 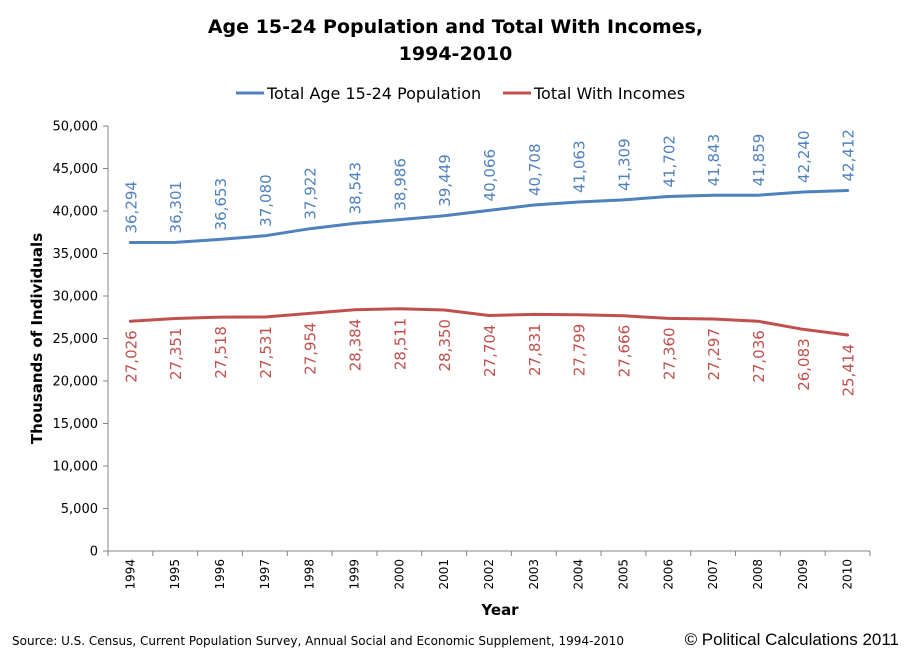 What do you see at coordinates (373, 93) in the screenshot?
I see `legend-label: Total Age 15-24 Population` at bounding box center [373, 93].